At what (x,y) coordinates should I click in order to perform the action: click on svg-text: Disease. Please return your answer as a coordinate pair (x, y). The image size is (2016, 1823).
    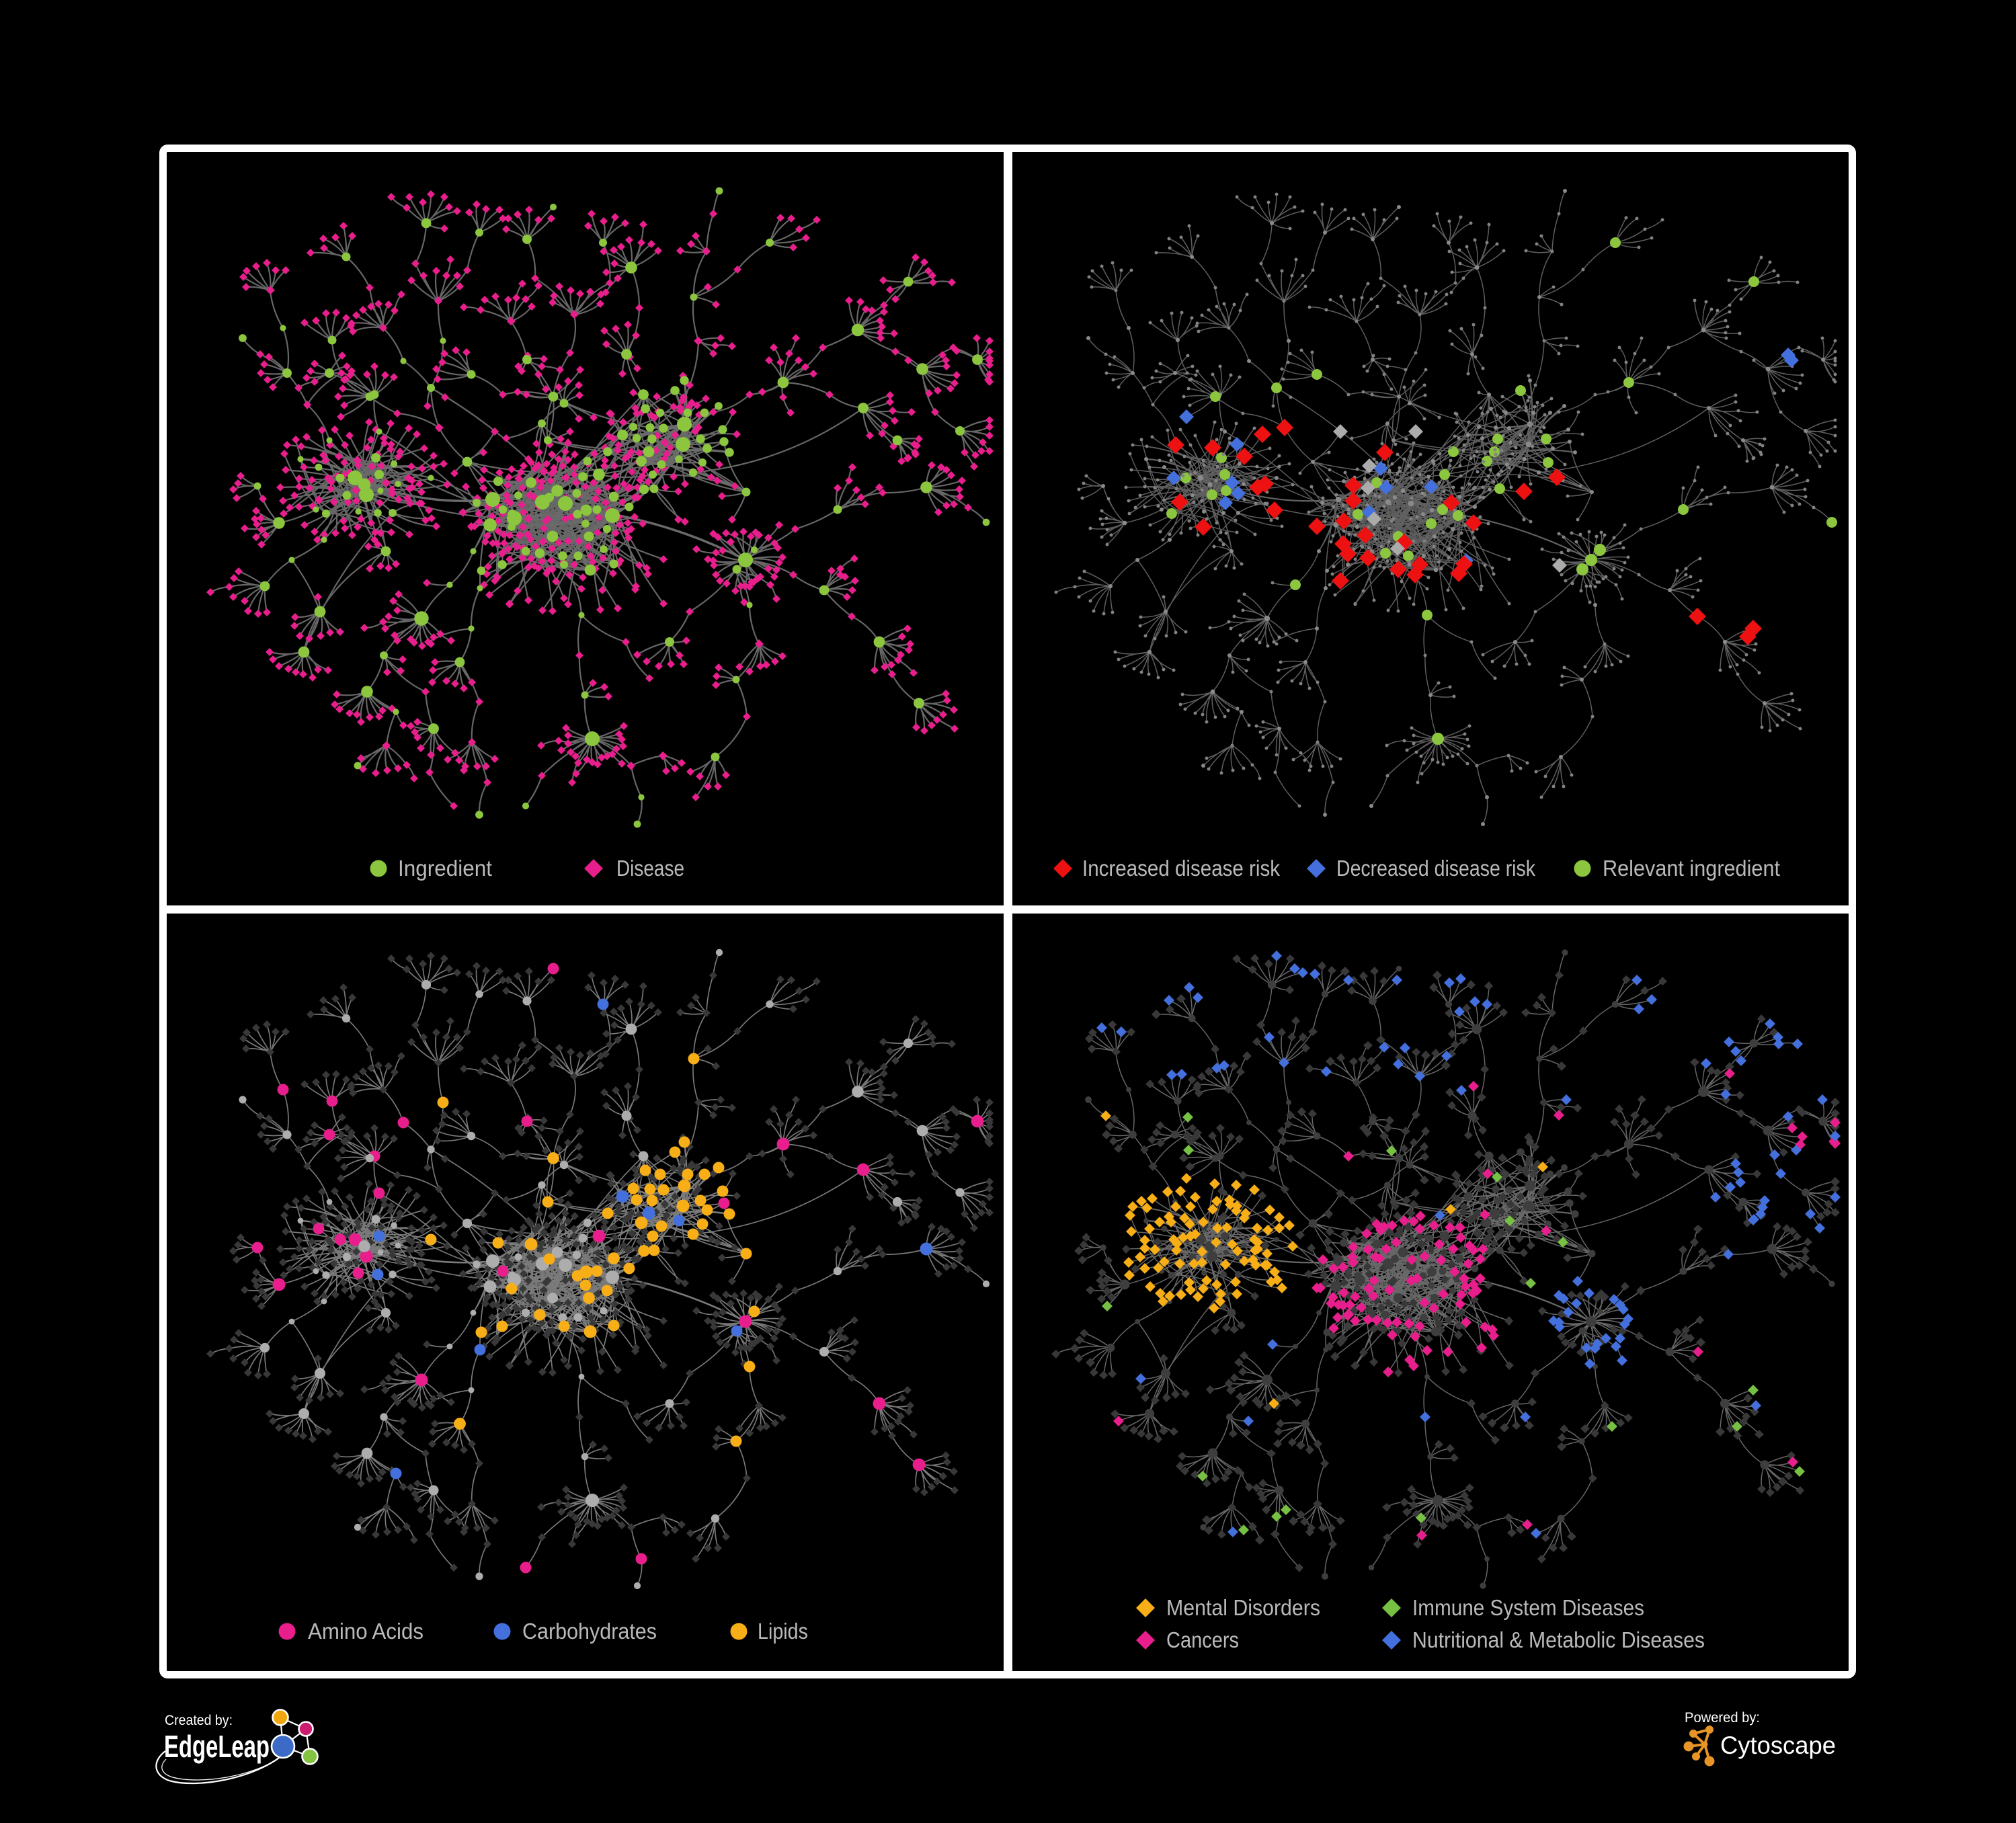
    Looking at the image, I should click on (650, 868).